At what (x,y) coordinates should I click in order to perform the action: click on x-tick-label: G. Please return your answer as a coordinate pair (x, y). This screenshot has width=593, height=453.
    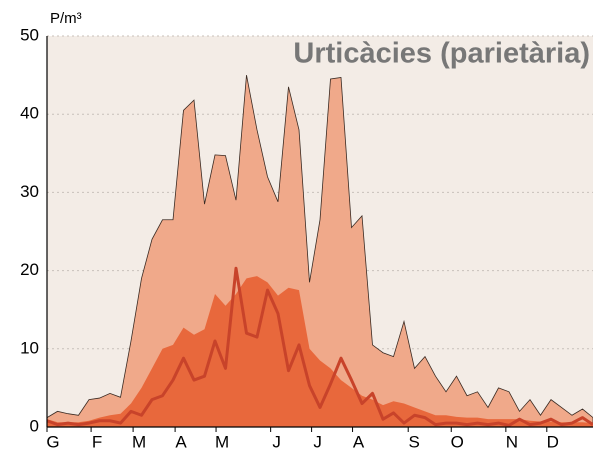
    Looking at the image, I should click on (52, 441).